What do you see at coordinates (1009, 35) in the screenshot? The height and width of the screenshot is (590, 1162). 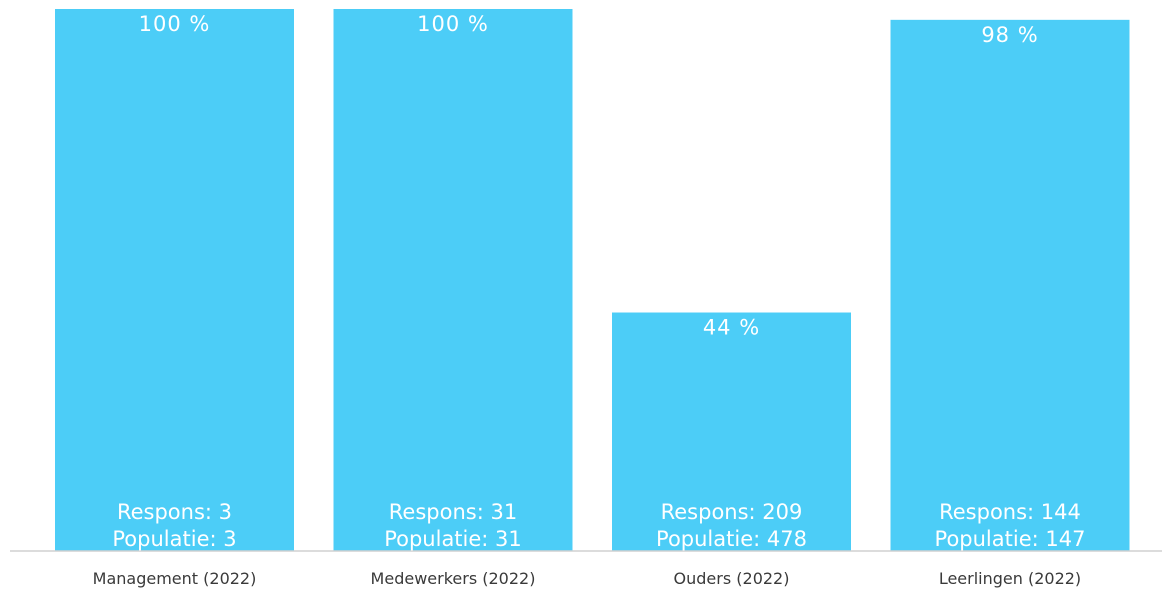 I see `bar-value-label: 98 %` at bounding box center [1009, 35].